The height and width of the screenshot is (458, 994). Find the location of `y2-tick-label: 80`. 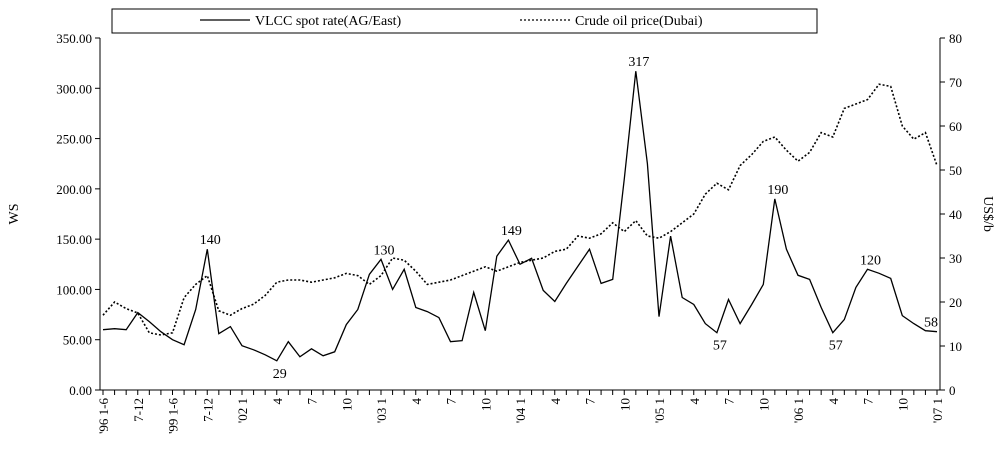

y2-tick-label: 80 is located at coordinates (955, 38).